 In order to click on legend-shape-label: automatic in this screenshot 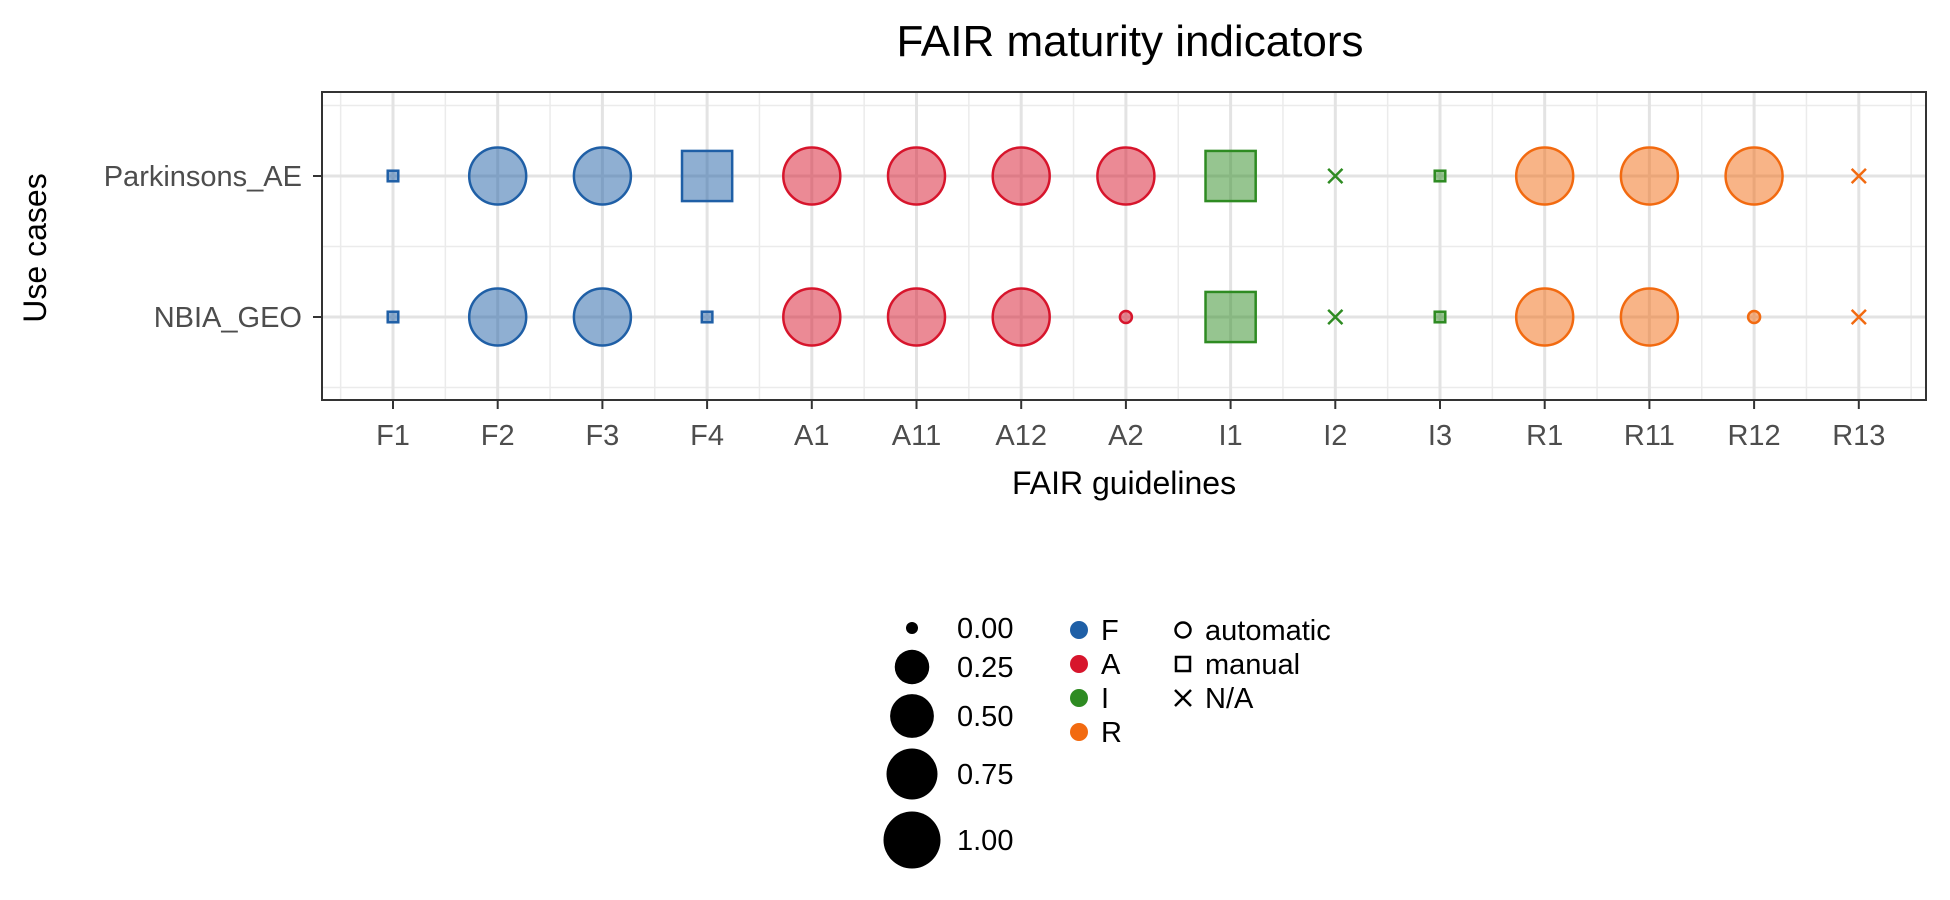, I will do `click(1268, 631)`.